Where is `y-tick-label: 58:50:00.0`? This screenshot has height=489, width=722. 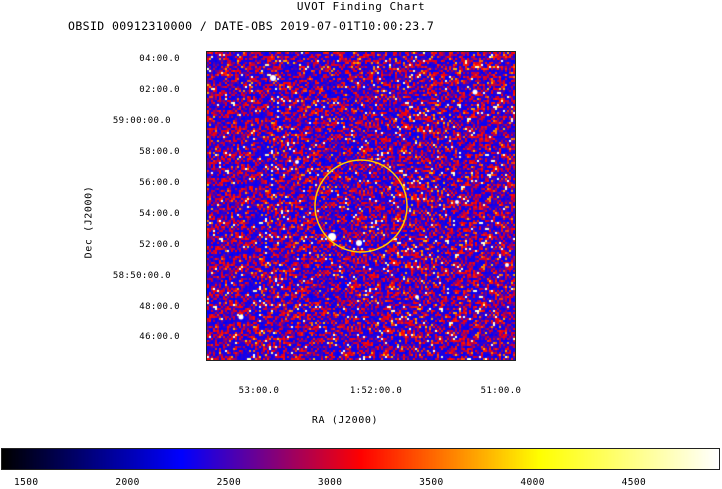 y-tick-label: 58:50:00.0 is located at coordinates (141, 276).